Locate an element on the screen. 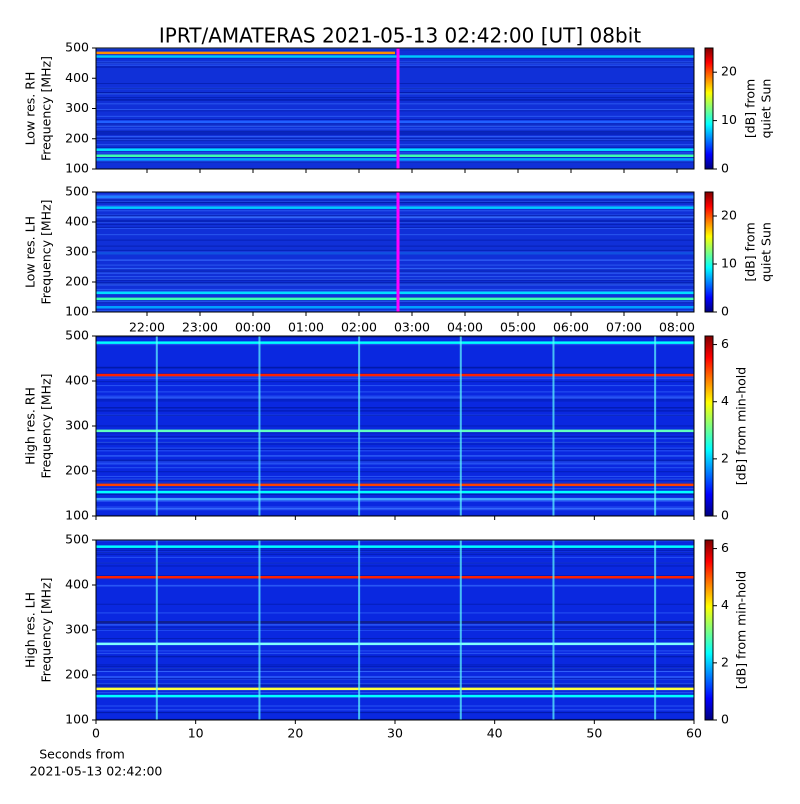 This screenshot has height=804, width=800. x-tick-label: 0 is located at coordinates (96, 733).